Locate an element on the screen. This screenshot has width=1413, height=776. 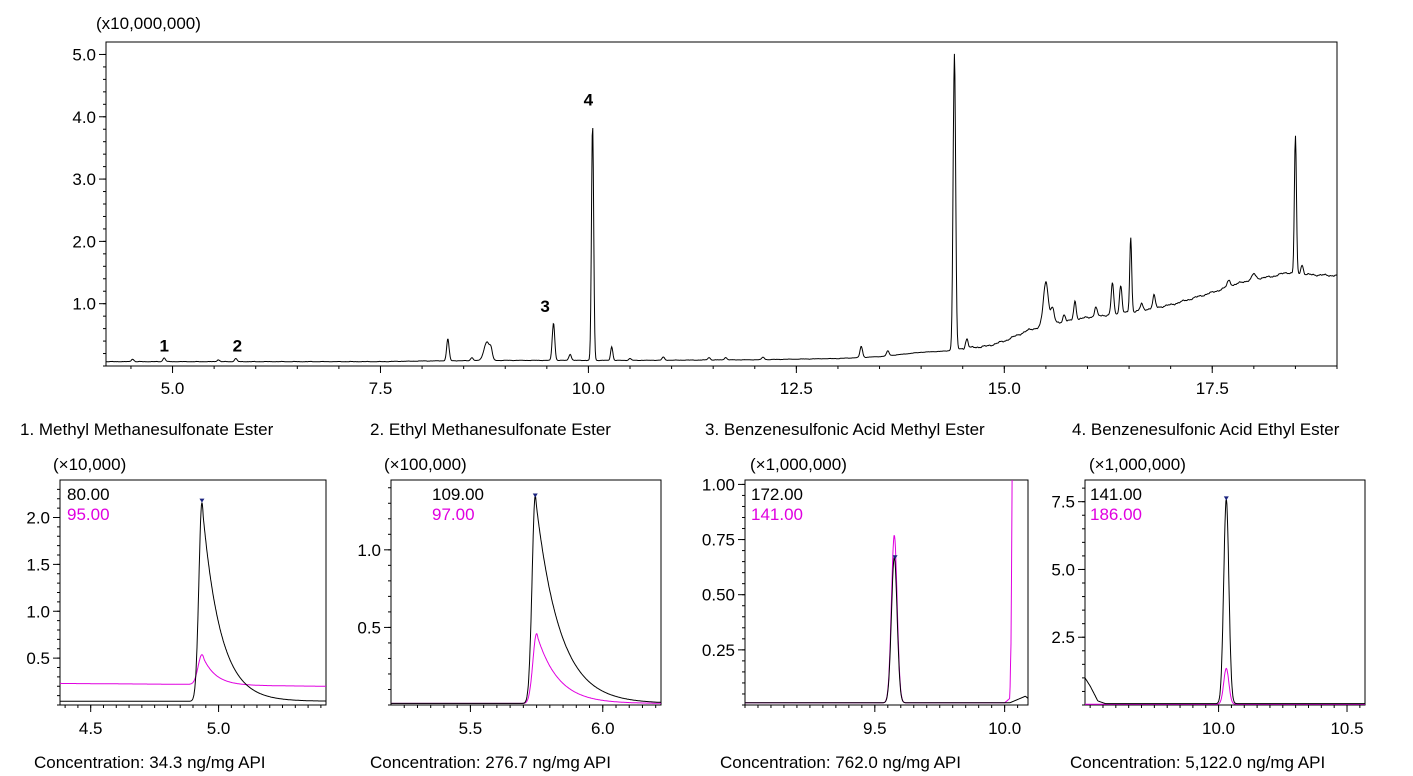
p1-x-tick-label: 5.0 is located at coordinates (219, 728).